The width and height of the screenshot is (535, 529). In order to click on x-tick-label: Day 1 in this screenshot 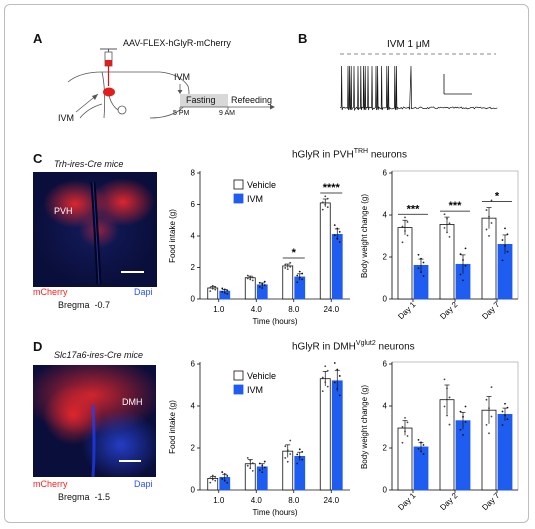, I will do `click(407, 502)`.